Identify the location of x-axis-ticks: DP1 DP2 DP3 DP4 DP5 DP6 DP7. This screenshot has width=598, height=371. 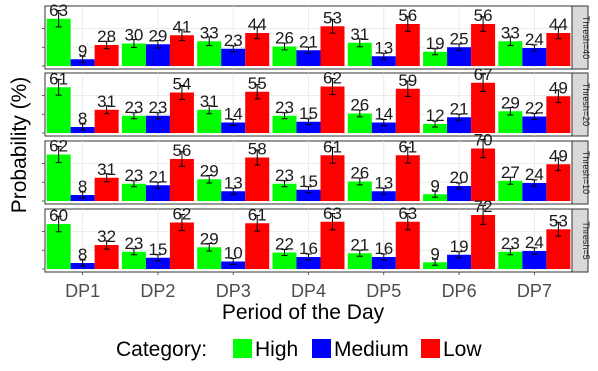
(308, 286).